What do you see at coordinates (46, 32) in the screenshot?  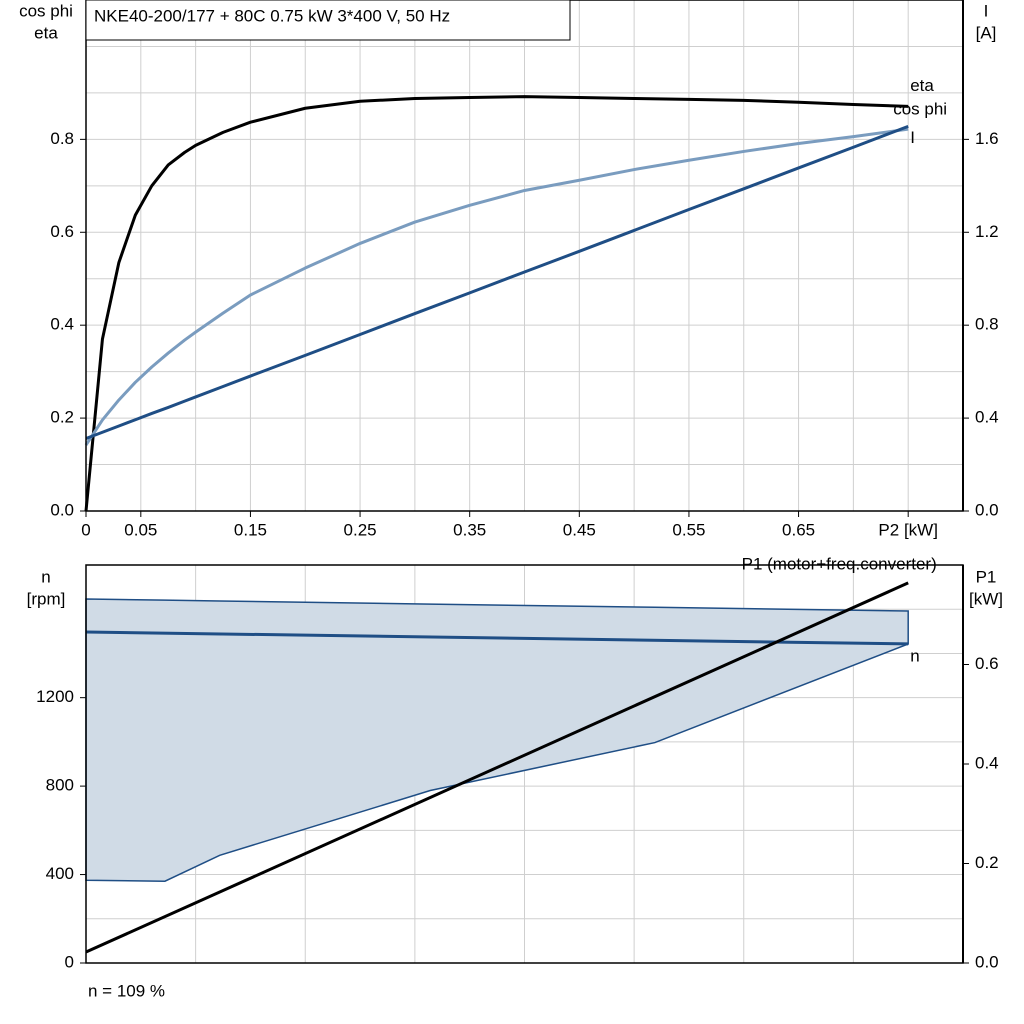 I see `y-axis-label: eta` at bounding box center [46, 32].